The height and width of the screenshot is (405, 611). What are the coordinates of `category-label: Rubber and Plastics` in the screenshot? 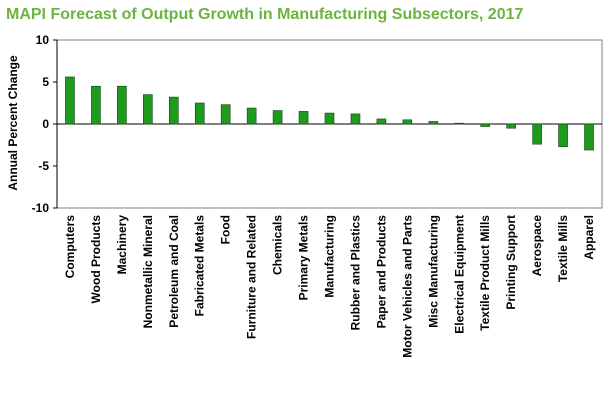 It's located at (355, 273).